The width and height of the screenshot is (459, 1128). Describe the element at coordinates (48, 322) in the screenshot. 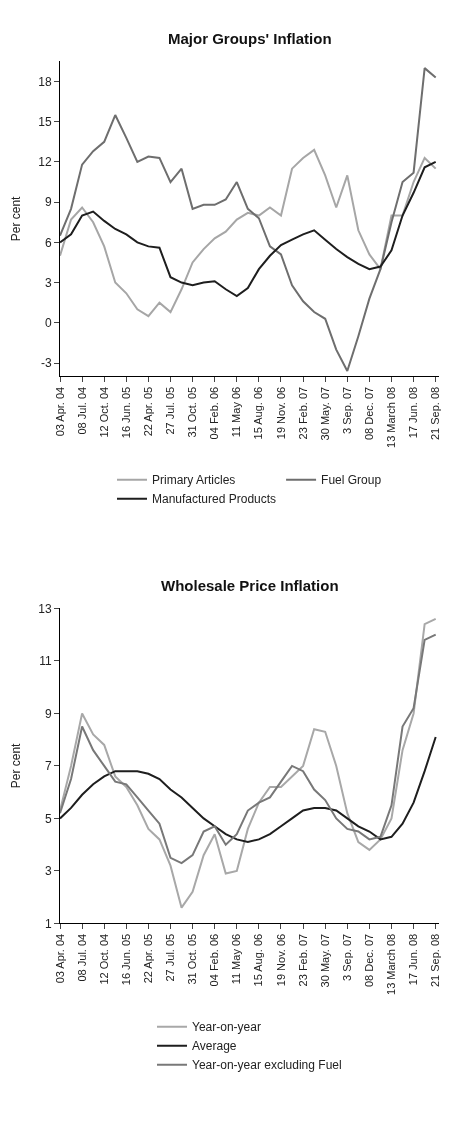

I see `y-tick-label: 0` at that location.